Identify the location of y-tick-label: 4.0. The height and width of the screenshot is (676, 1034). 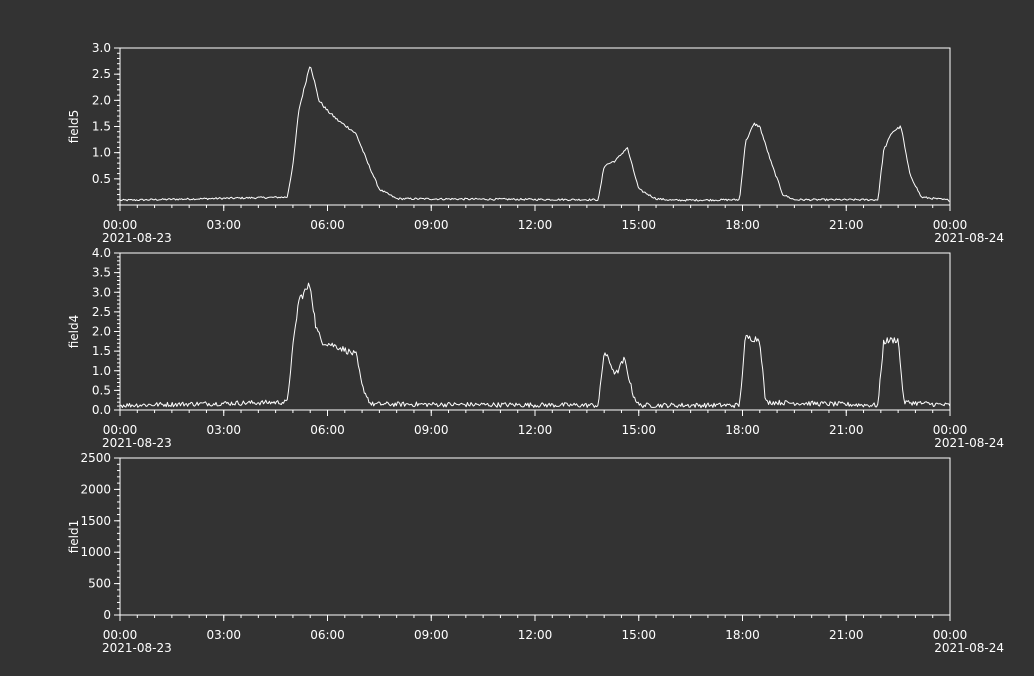
(101, 253).